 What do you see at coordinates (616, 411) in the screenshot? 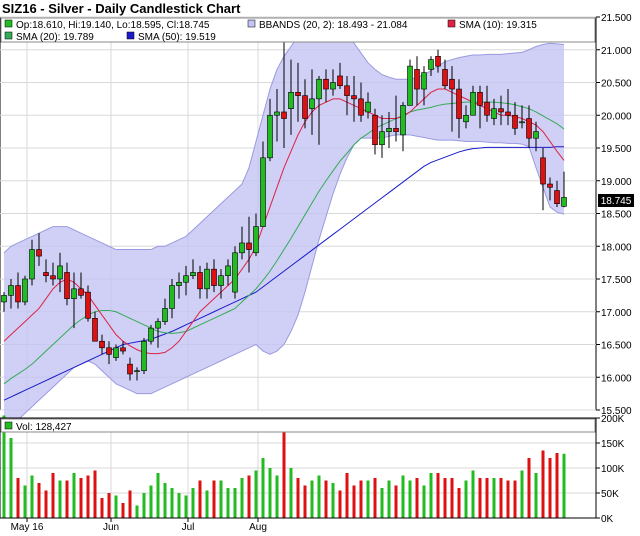
I see `price-tick-label: 15.500` at bounding box center [616, 411].